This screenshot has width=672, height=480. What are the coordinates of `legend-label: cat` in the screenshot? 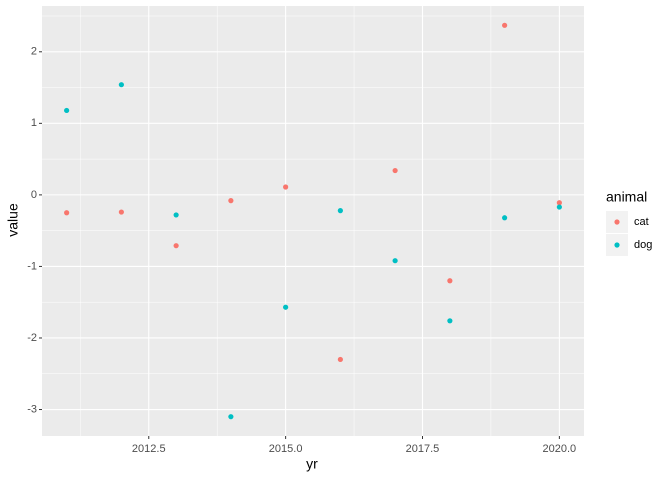 It's located at (641, 222).